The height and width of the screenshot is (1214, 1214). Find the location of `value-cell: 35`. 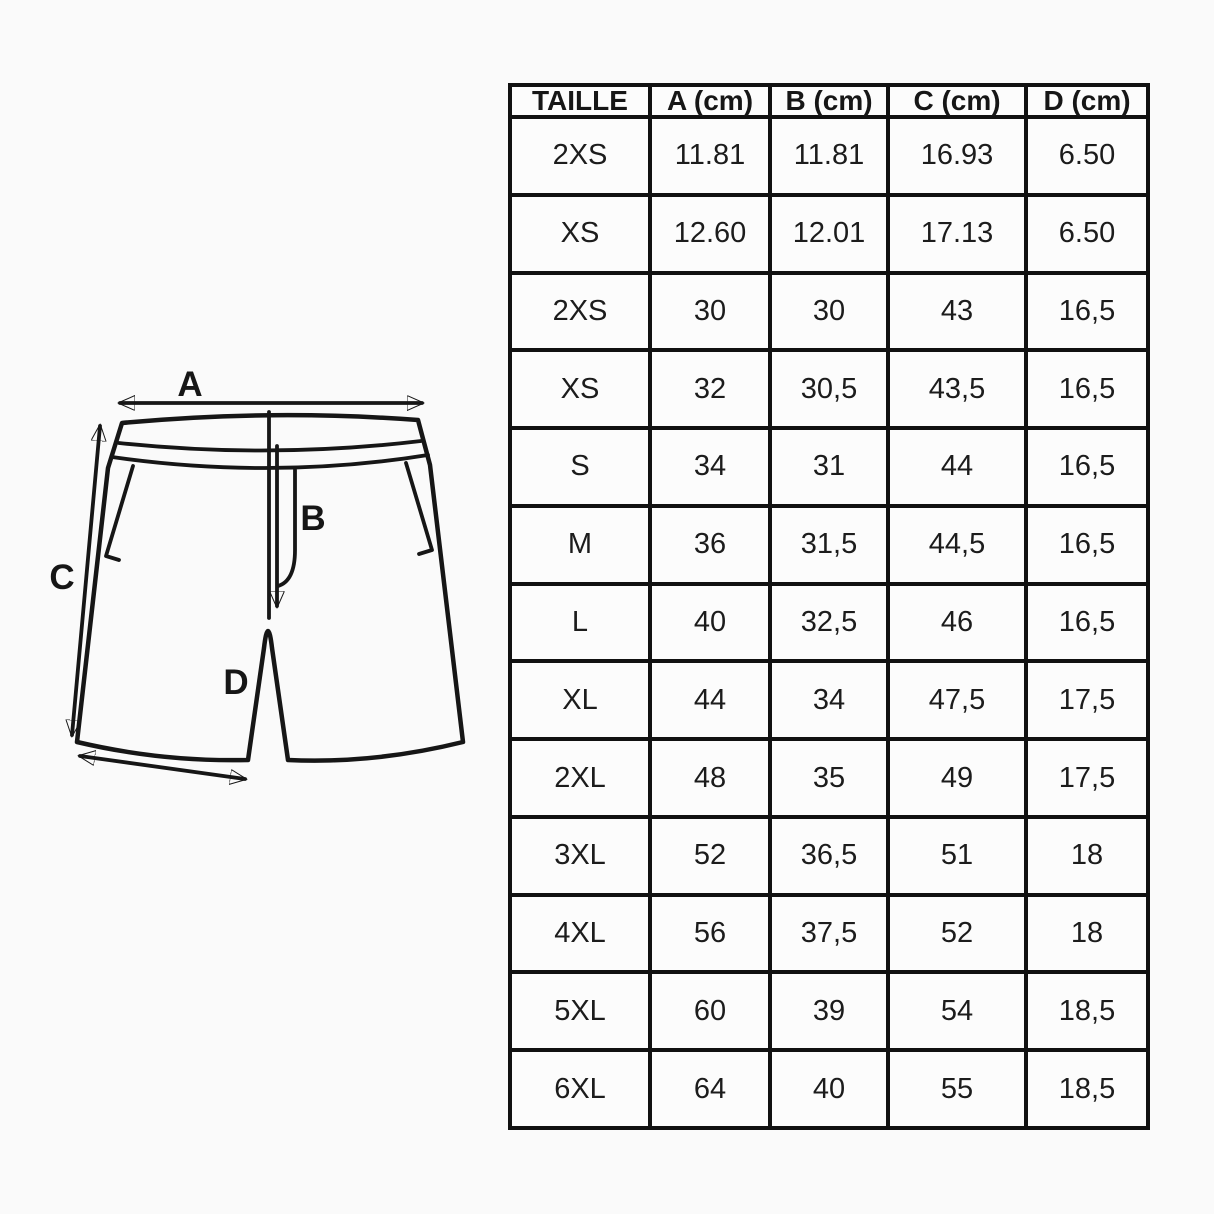

value-cell: 35 is located at coordinates (829, 778).